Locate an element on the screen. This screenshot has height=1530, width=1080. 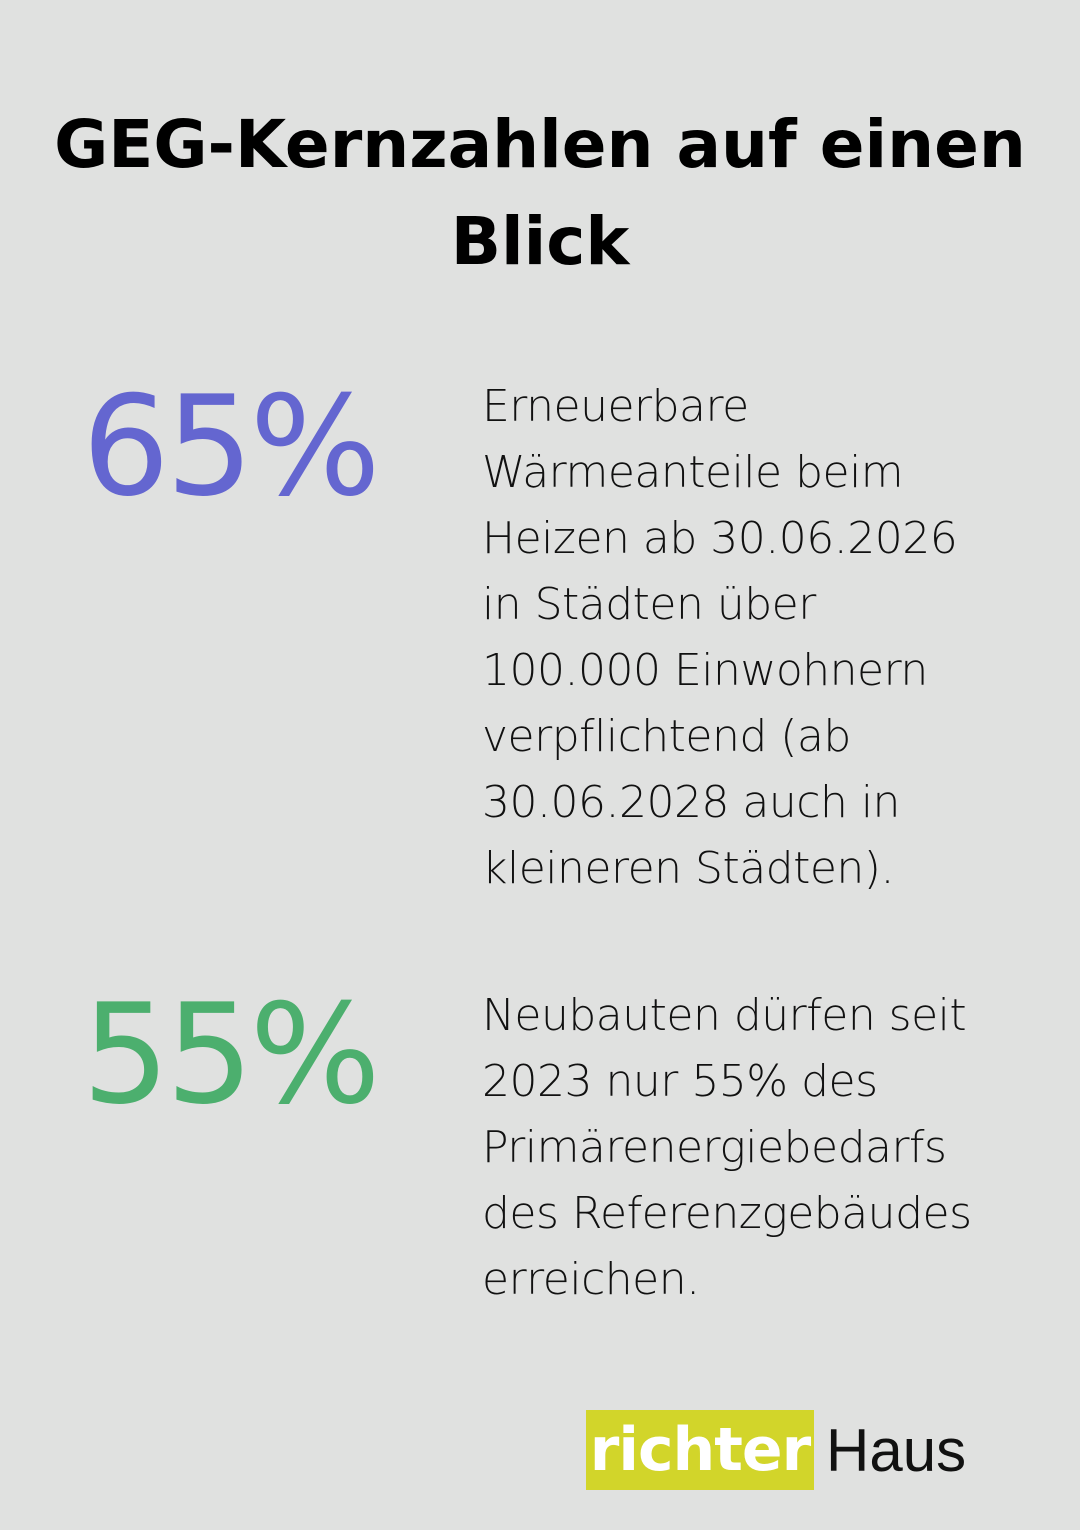
page-title: GEG-Kernzahlen auf einen Blick is located at coordinates (540, 193).